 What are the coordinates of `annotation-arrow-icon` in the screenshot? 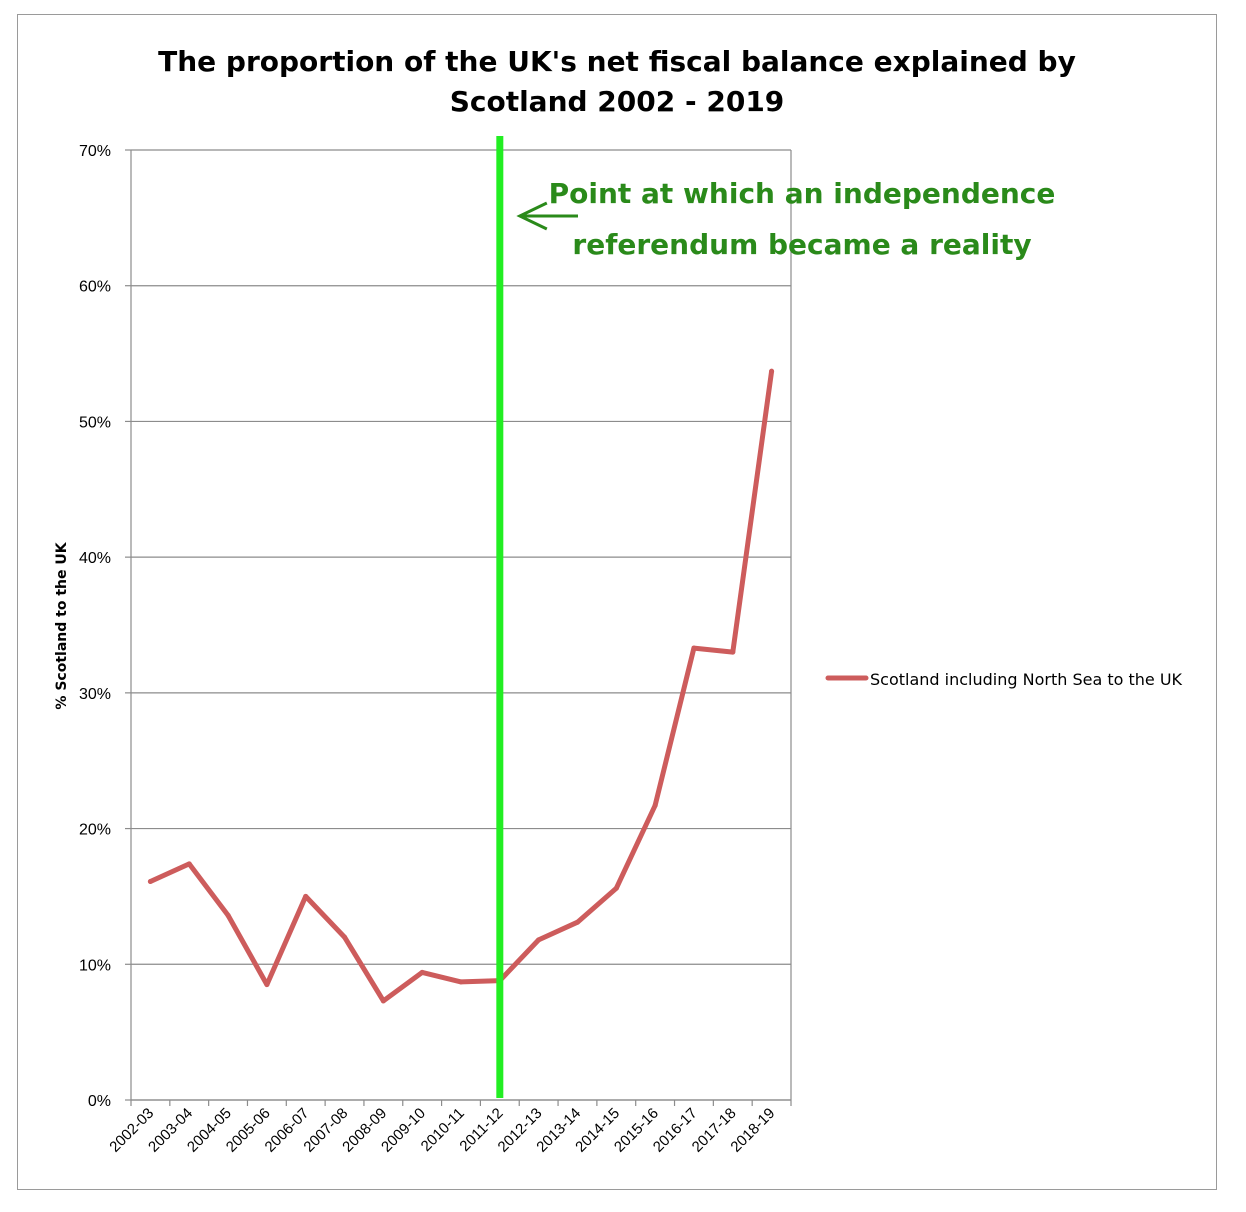 It's located at (547, 216).